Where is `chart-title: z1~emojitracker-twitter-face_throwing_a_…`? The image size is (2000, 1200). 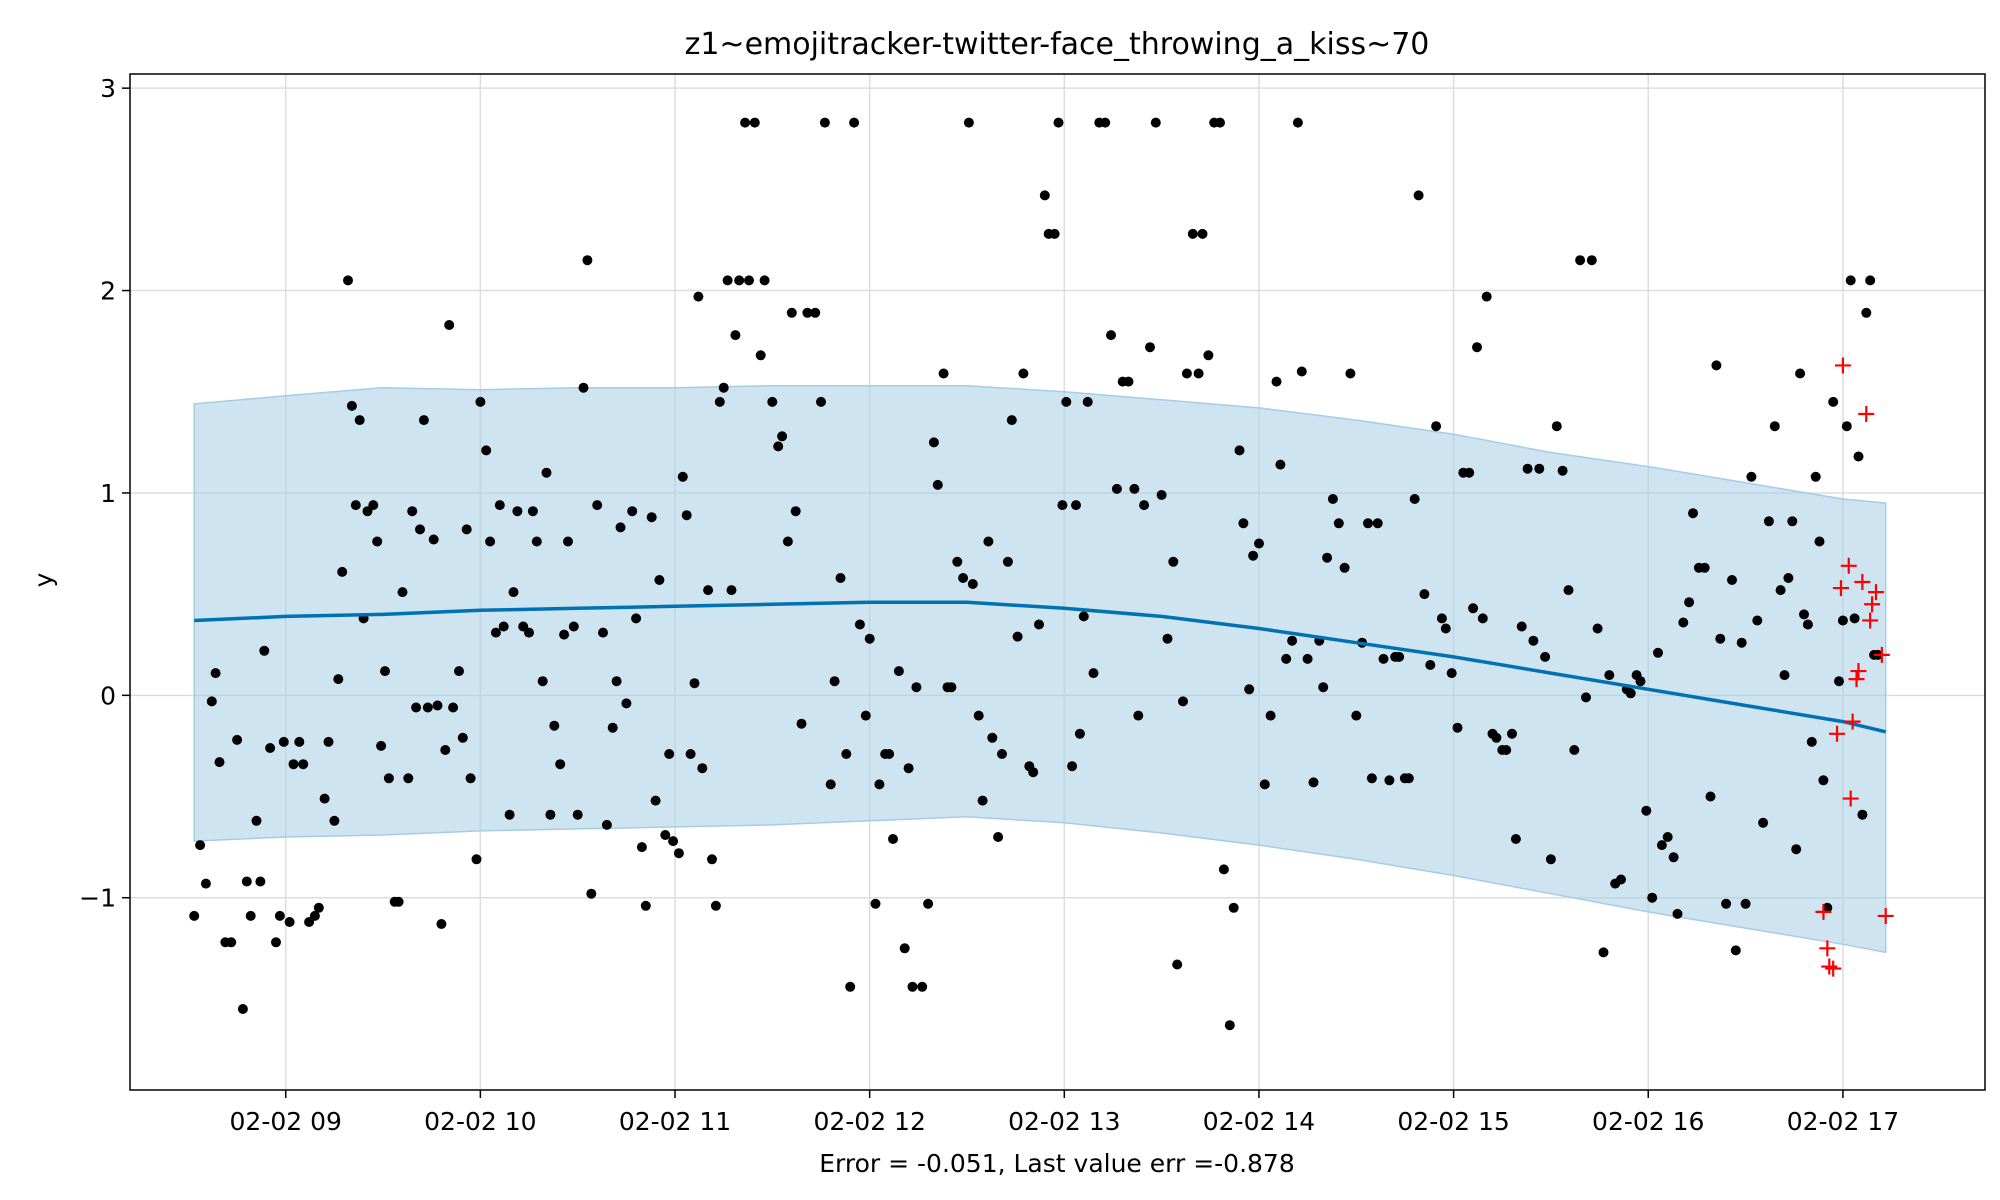
chart-title: z1~emojitracker-twitter-face_throwing_a_… is located at coordinates (1057, 44).